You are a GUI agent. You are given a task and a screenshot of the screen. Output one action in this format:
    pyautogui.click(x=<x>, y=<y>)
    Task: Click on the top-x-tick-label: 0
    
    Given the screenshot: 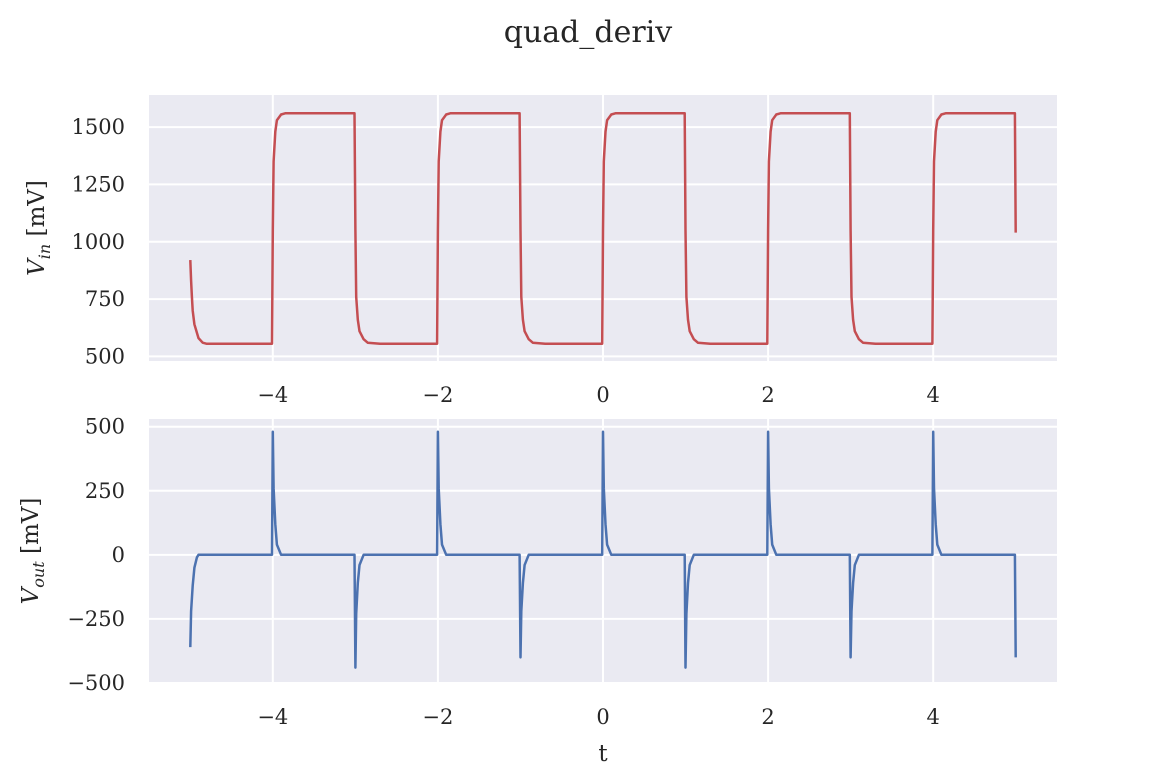 What is the action you would take?
    pyautogui.click(x=602, y=395)
    